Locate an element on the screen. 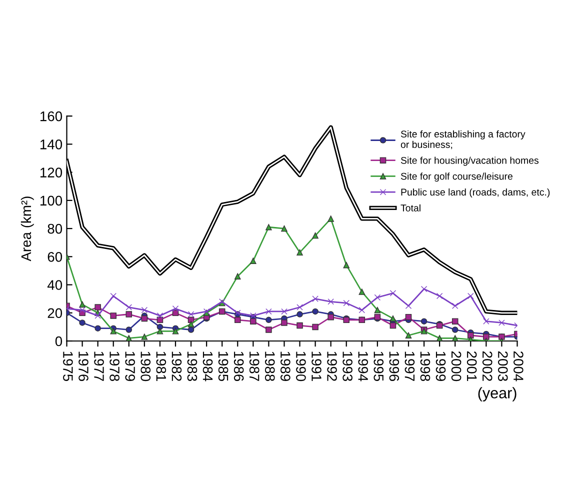 The height and width of the screenshot is (496, 561). y-axis-title: Area (km²) is located at coordinates (27, 229).